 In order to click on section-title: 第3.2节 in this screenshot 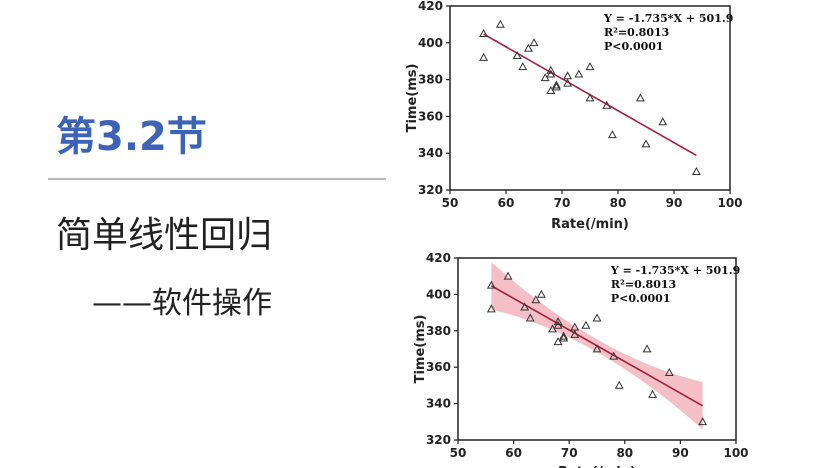, I will do `click(131, 137)`.